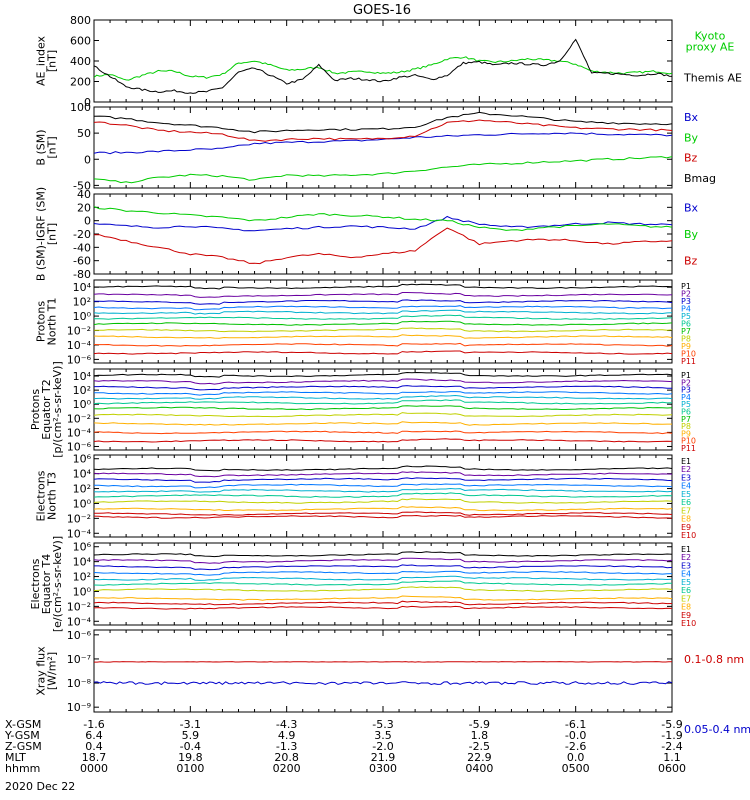  Describe the element at coordinates (383, 560) in the screenshot. I see `series-e2` at that location.